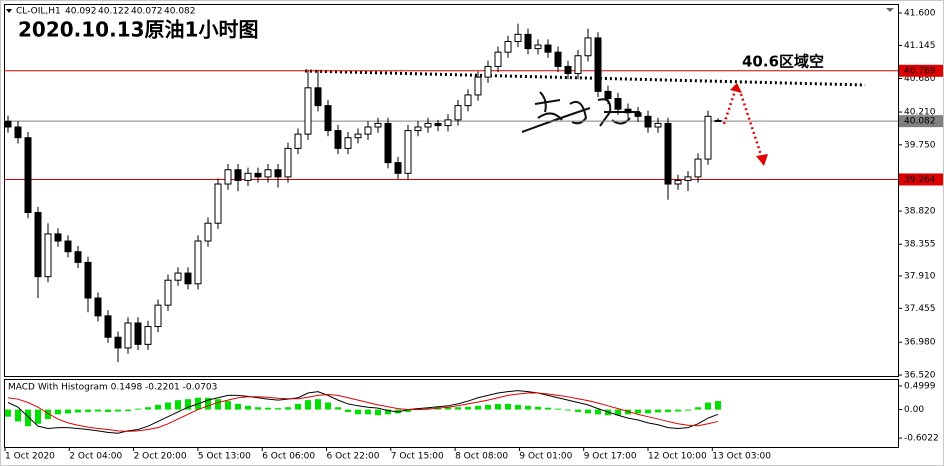 Image resolution: width=944 pixels, height=466 pixels. I want to click on annotation: 40.6区域空, so click(783, 62).